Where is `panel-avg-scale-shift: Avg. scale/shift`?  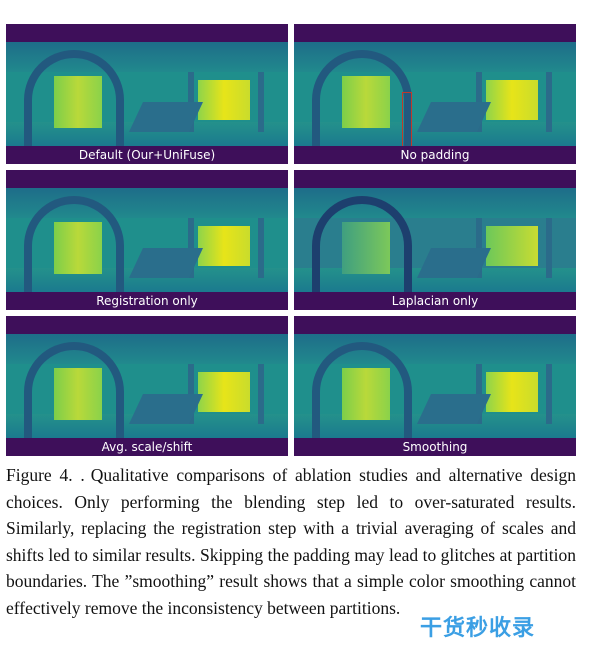 panel-avg-scale-shift: Avg. scale/shift is located at coordinates (147, 386).